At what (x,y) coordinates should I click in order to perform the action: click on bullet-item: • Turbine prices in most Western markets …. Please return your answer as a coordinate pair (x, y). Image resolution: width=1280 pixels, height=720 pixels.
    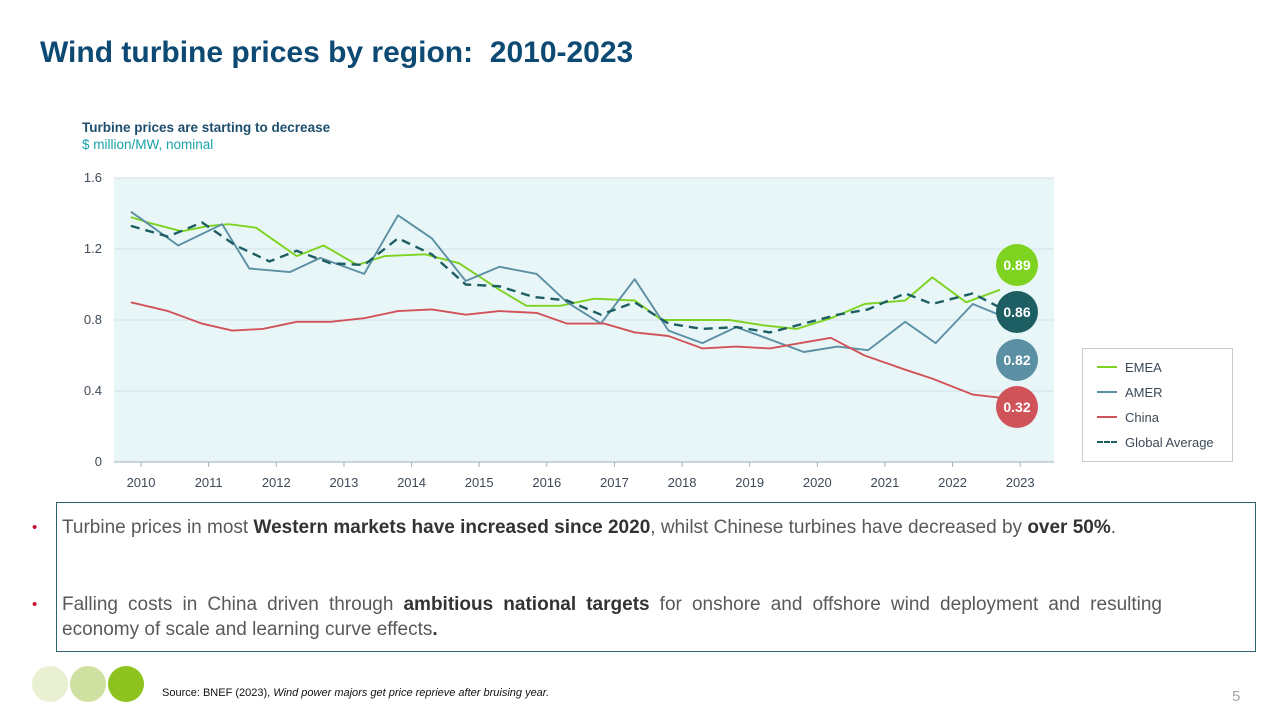
    Looking at the image, I should click on (597, 527).